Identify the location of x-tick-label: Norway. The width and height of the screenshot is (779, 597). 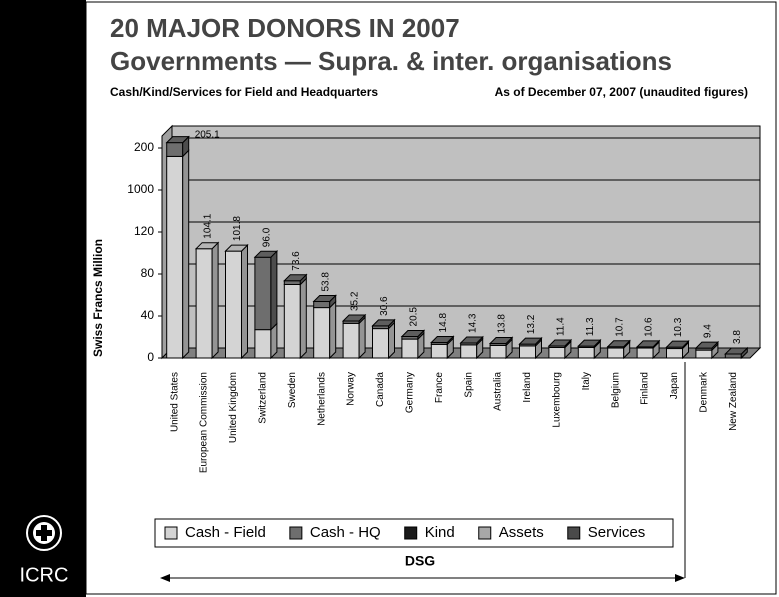
(351, 389).